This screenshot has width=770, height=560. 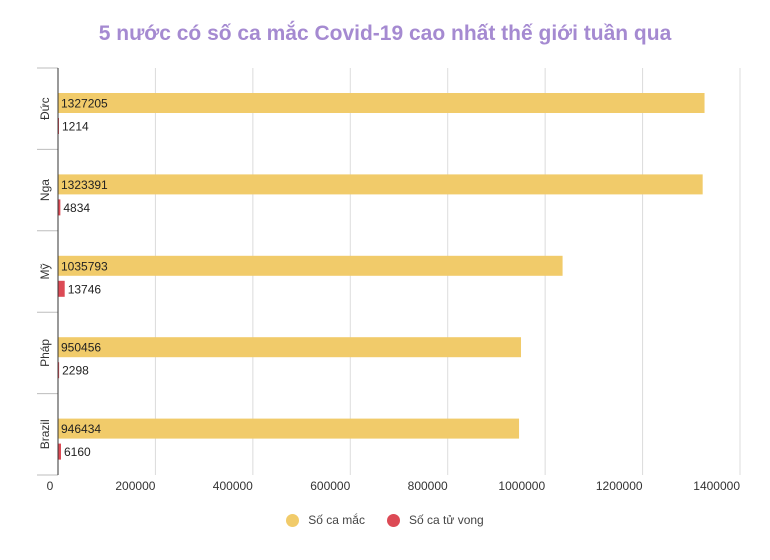 I want to click on legend-item-cases: Số ca mắc, so click(x=325, y=520).